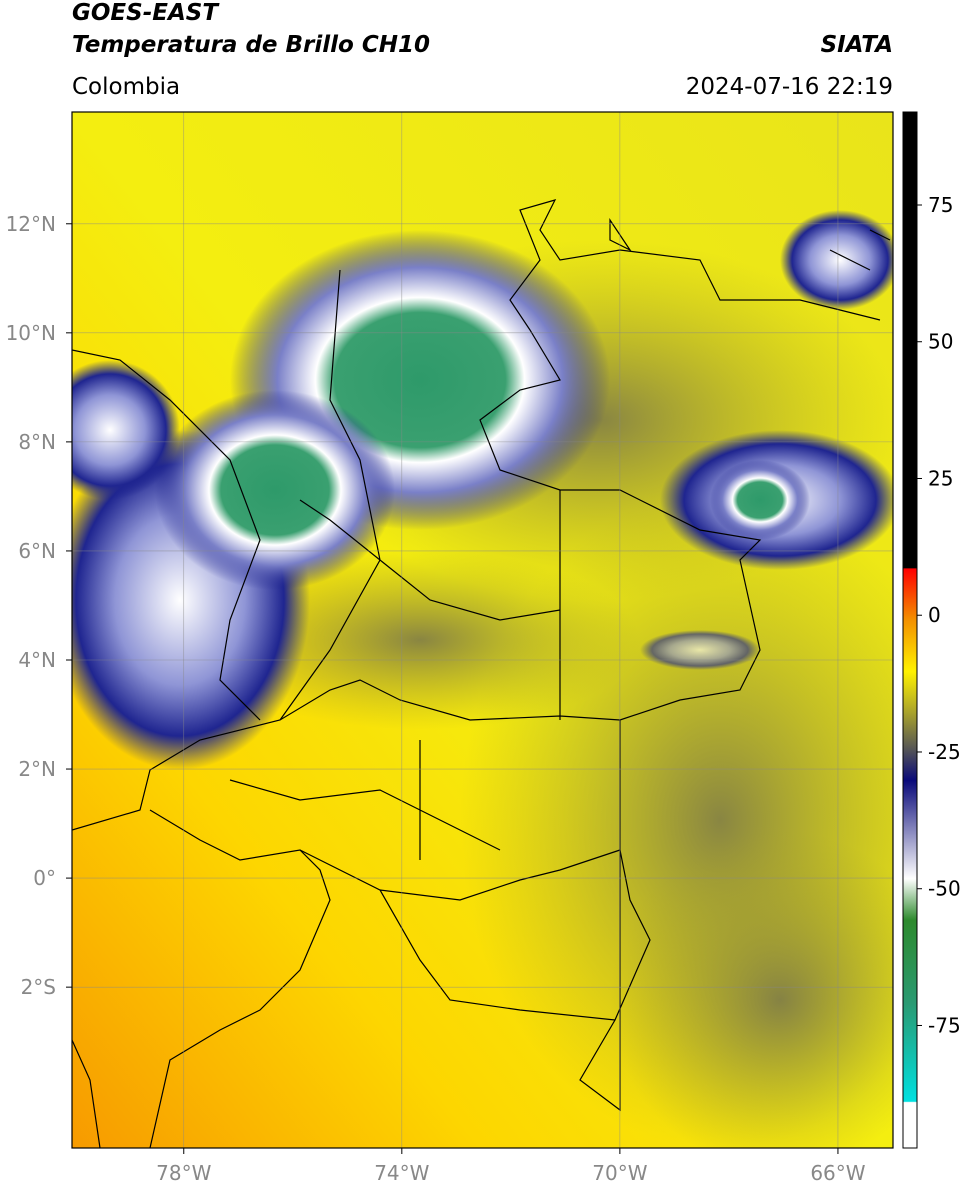 This screenshot has width=966, height=1190. I want to click on colorbar-tick-label: 75, so click(940, 205).